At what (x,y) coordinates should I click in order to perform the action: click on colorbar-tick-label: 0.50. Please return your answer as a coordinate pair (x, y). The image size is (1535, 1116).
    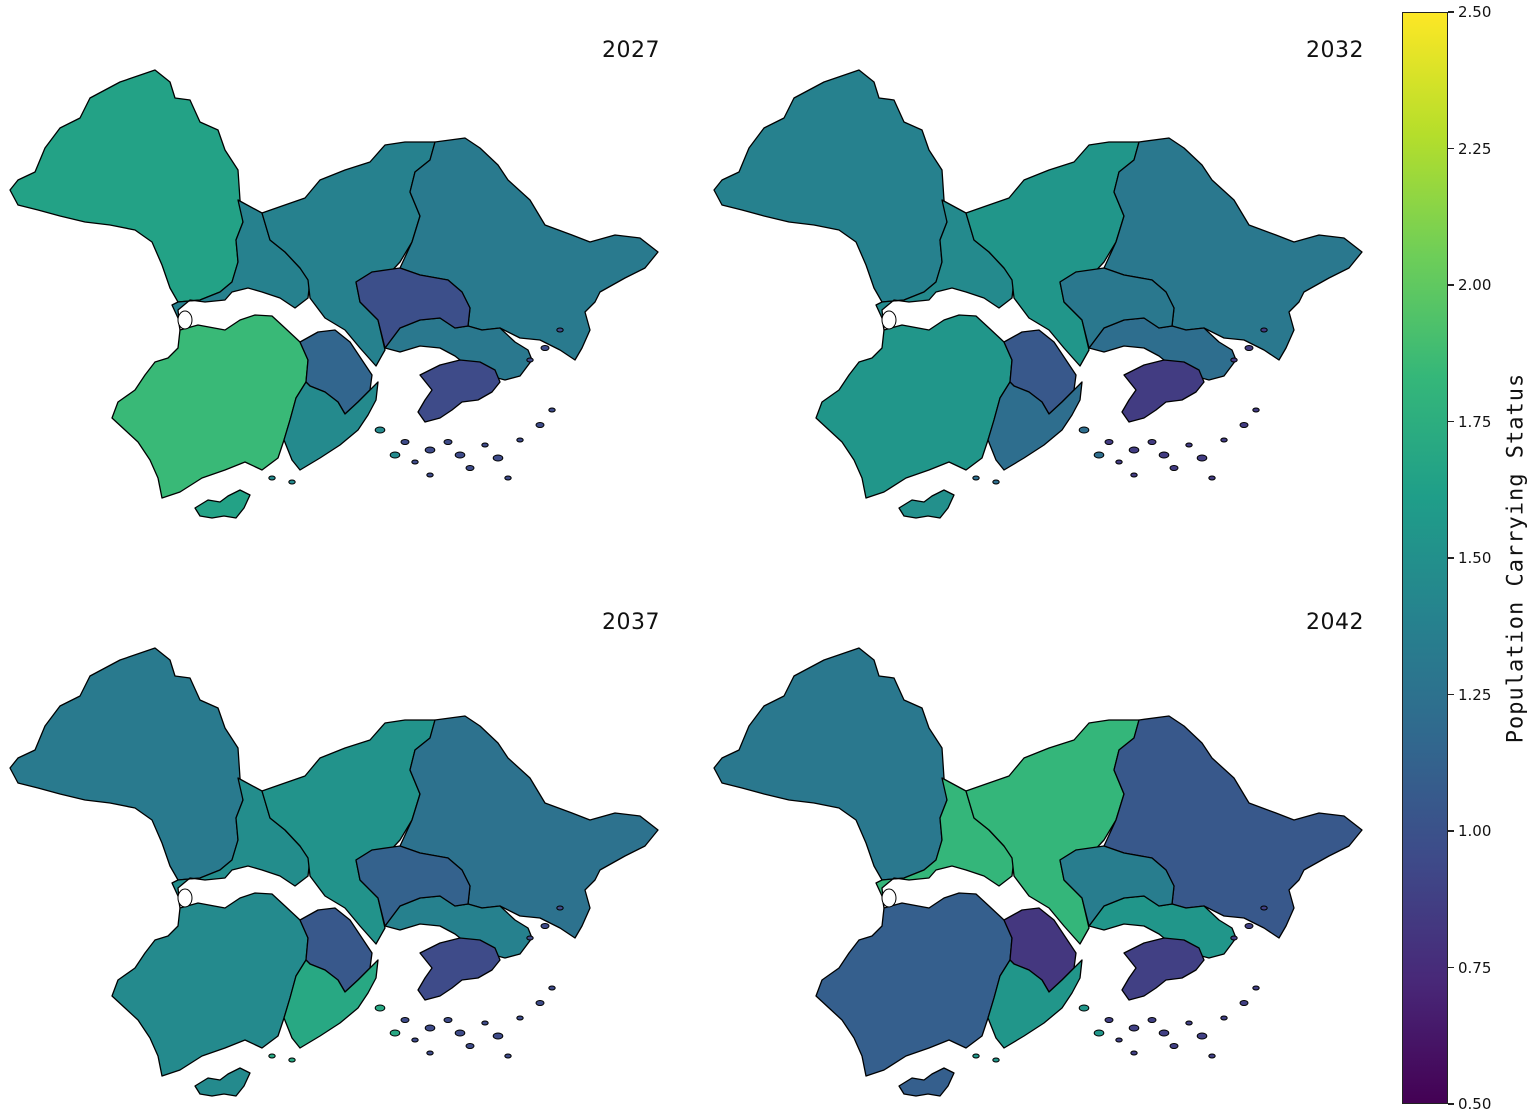
    Looking at the image, I should click on (1475, 1104).